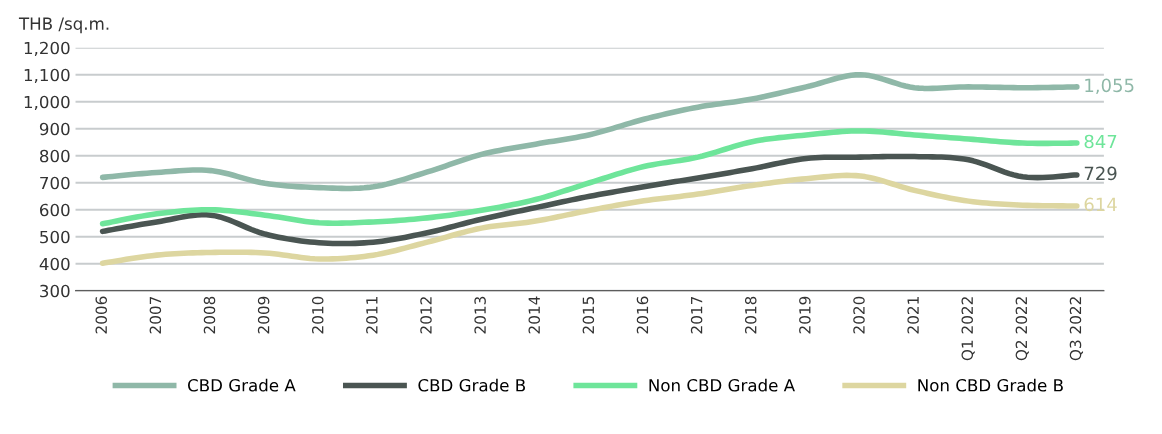 The height and width of the screenshot is (434, 1162). Describe the element at coordinates (805, 315) in the screenshot. I see `x-tick-label: 2019` at that location.